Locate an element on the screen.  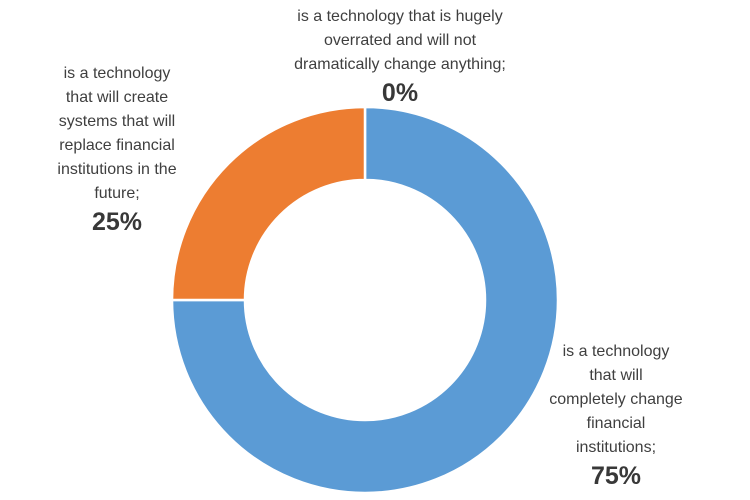
label-completely-change-value: 75% is located at coordinates (616, 476).